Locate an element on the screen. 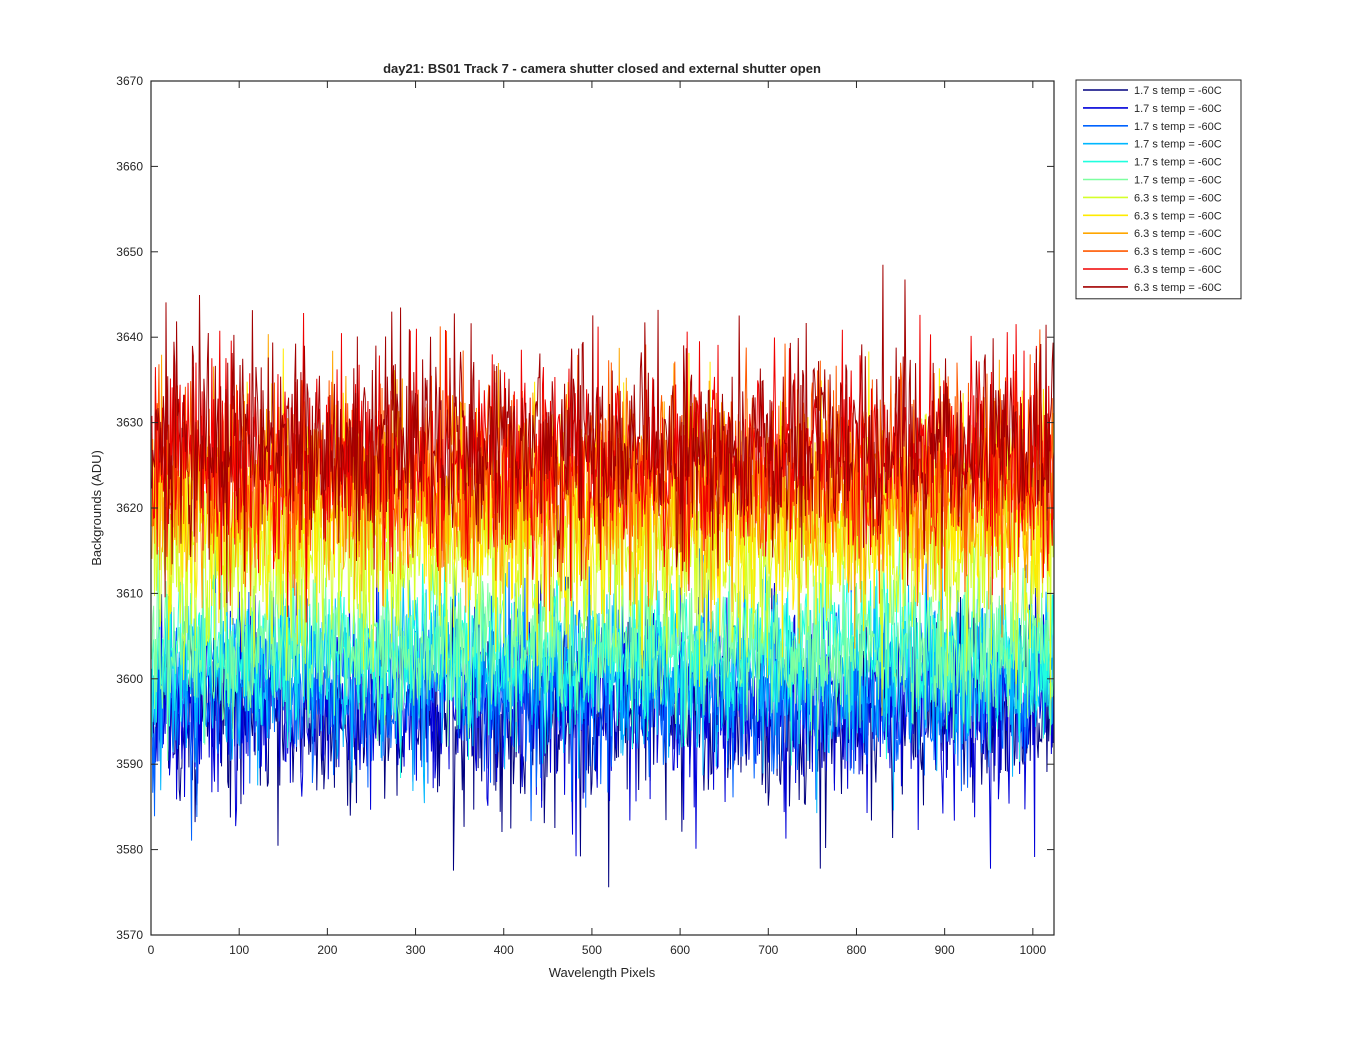 This screenshot has height=1050, width=1350. y-tick-label: 3580 is located at coordinates (129, 850).